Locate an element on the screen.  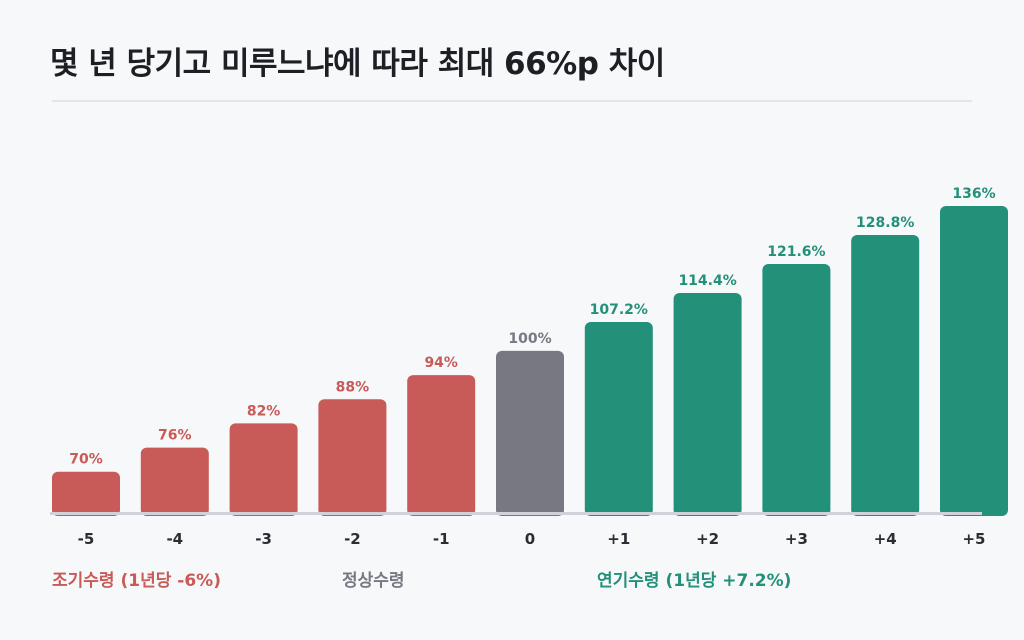
x-tick-label: -4 is located at coordinates (174, 539).